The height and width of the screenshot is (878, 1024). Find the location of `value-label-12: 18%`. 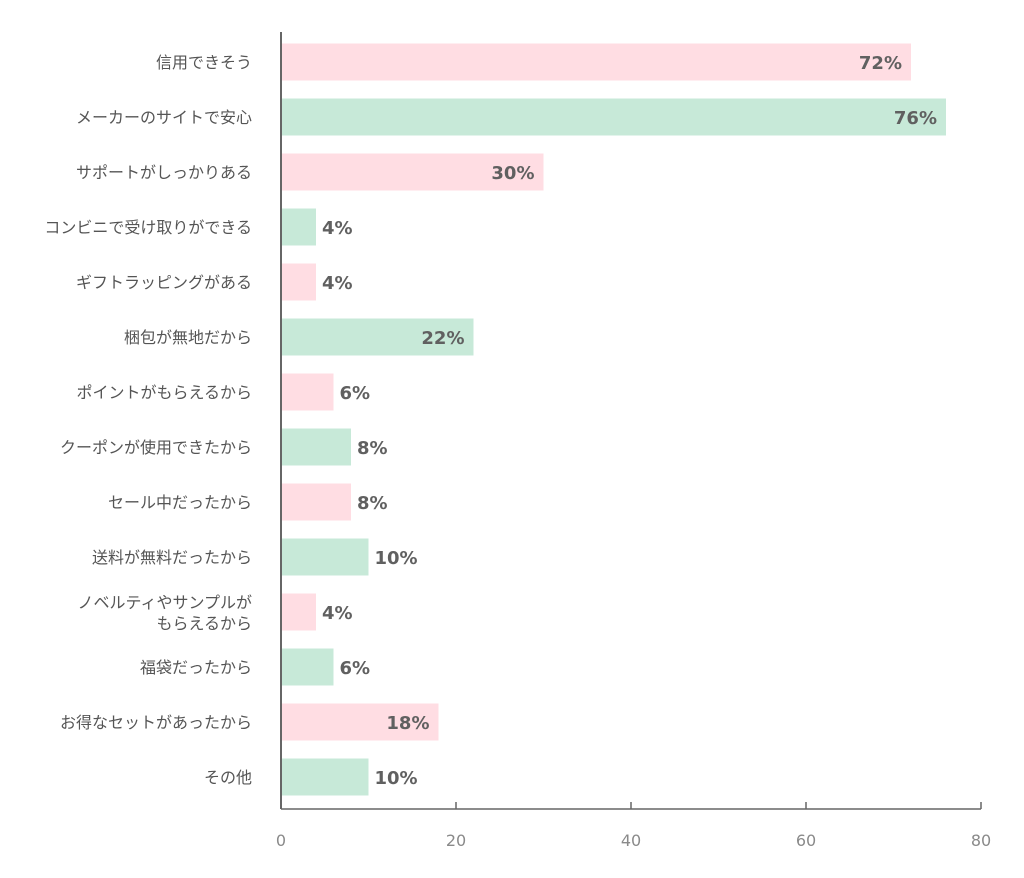

value-label-12: 18% is located at coordinates (407, 723).